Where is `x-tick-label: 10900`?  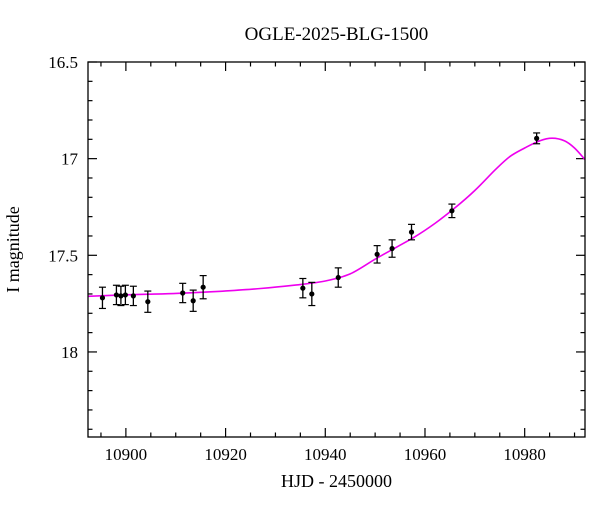
x-tick-label: 10900 is located at coordinates (126, 454).